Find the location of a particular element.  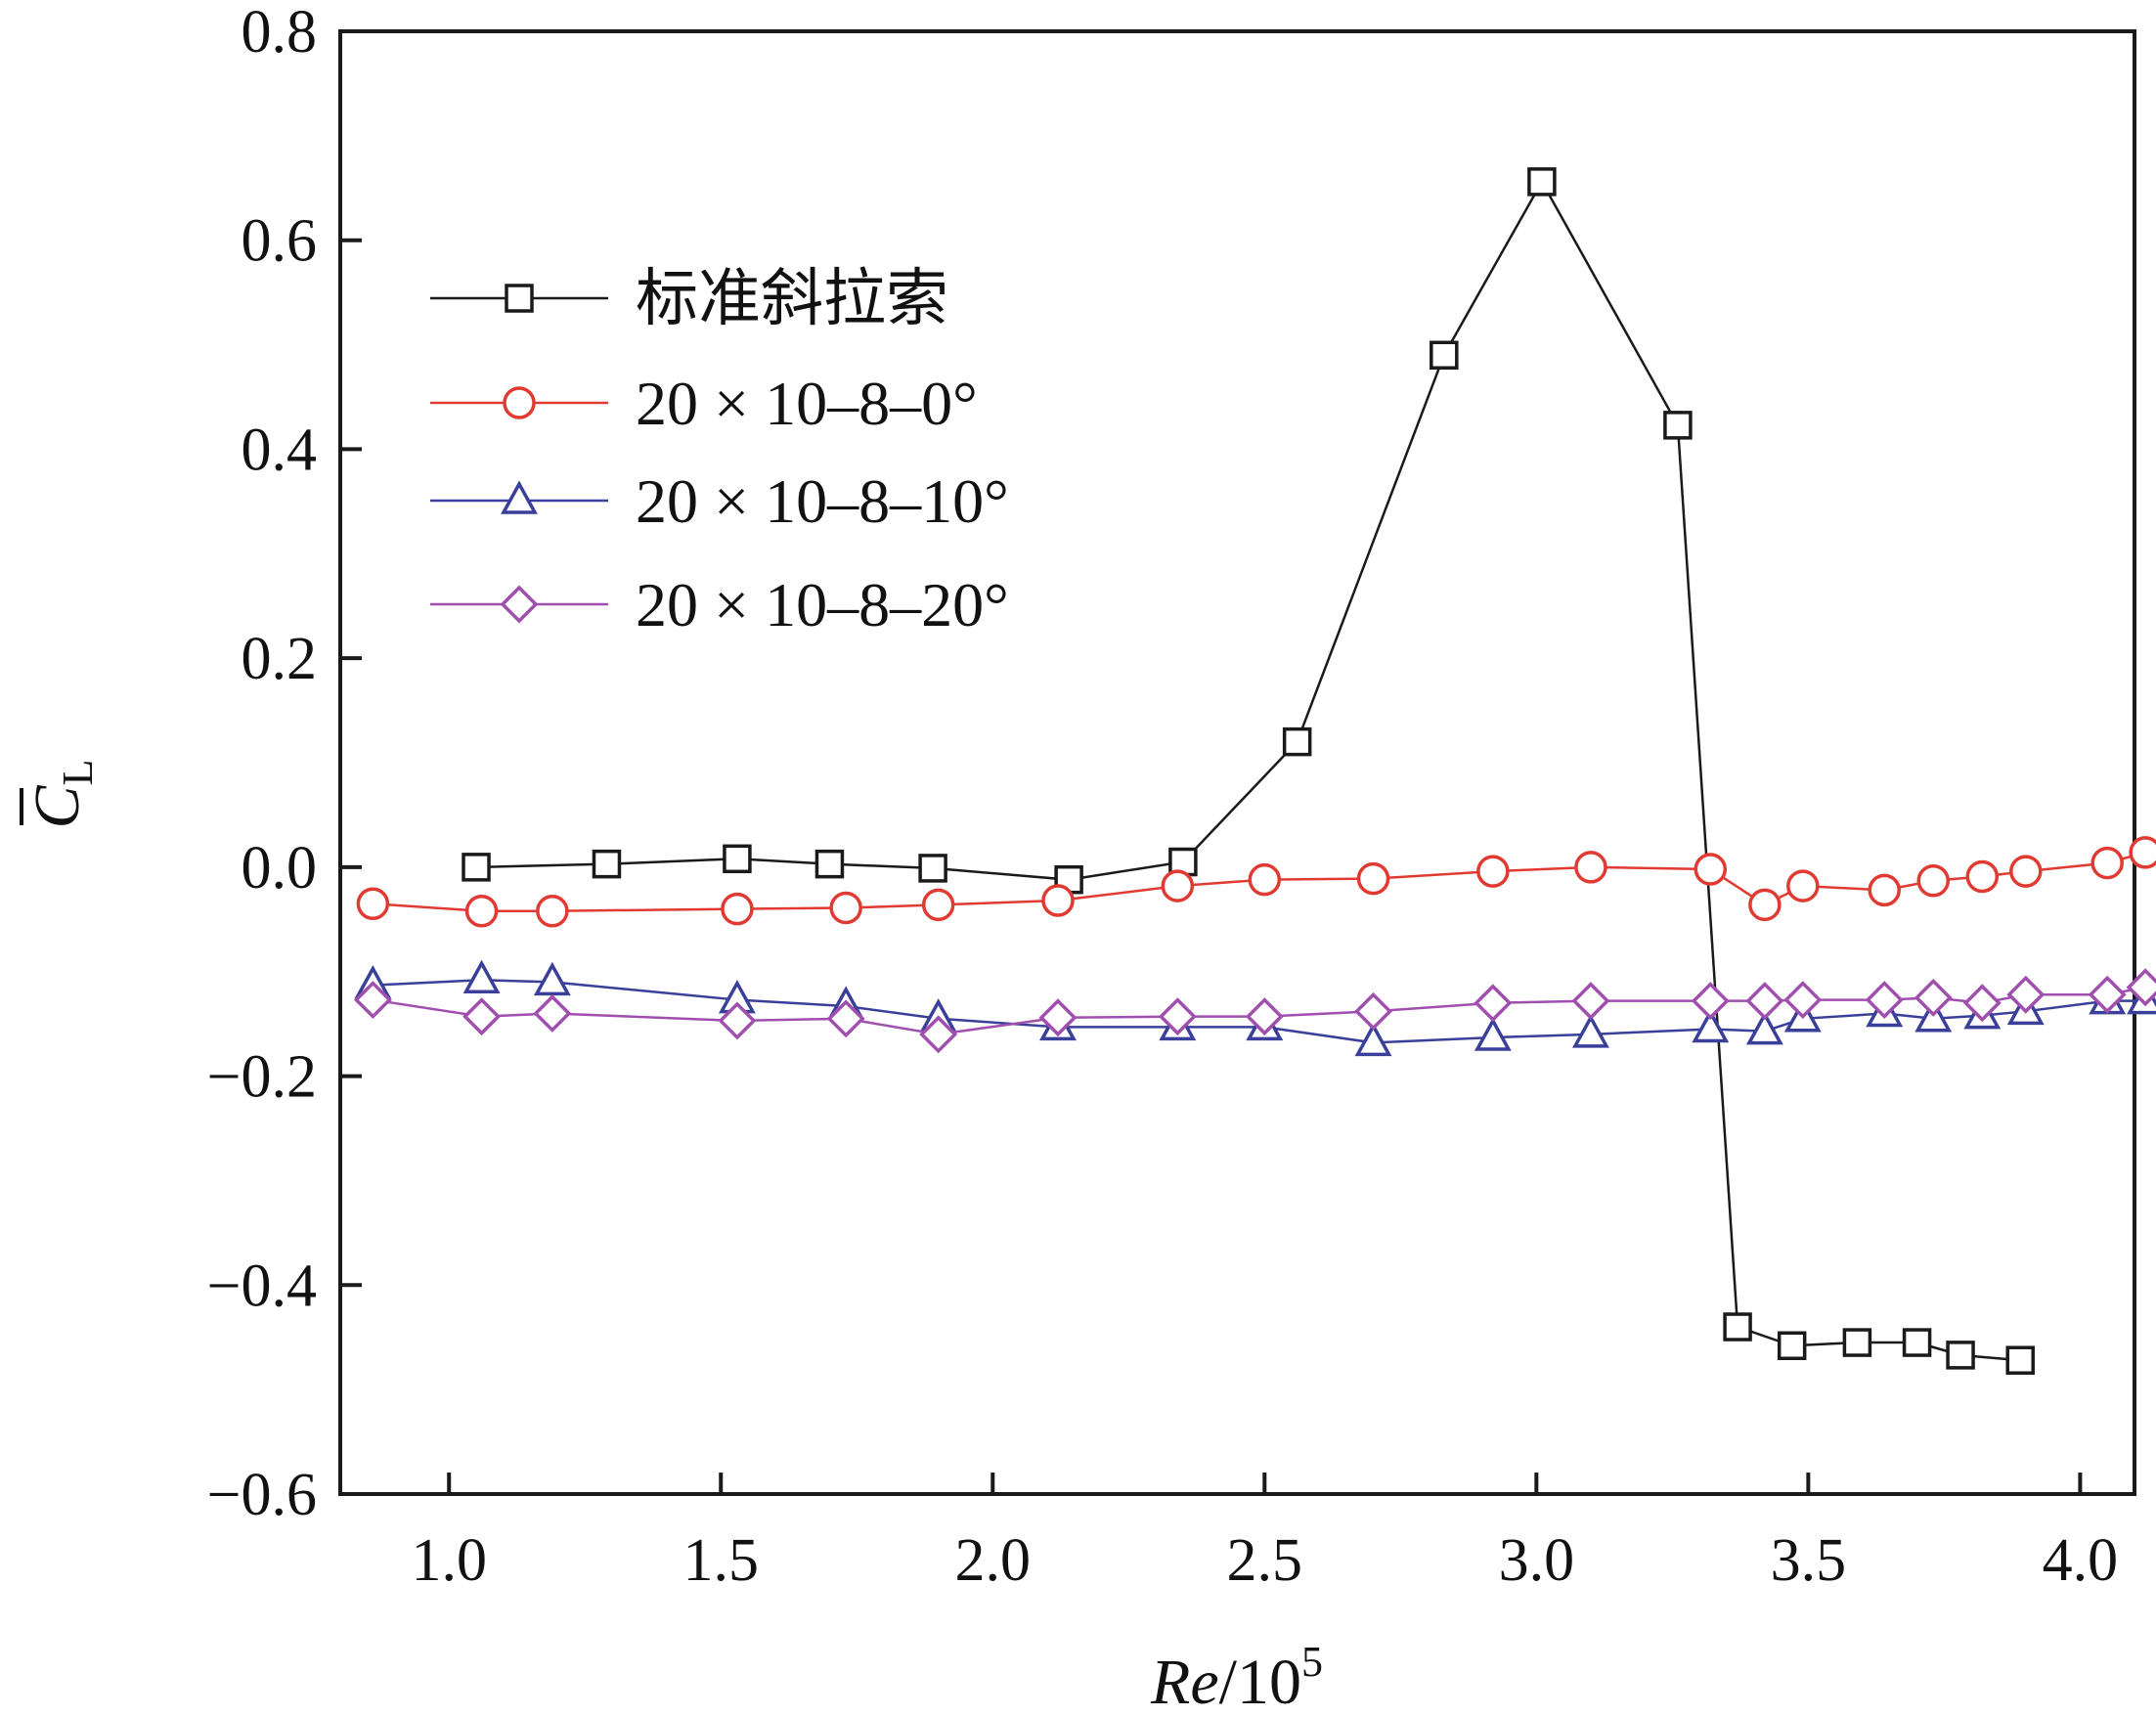

legend-label: 20 × 10–8–10° is located at coordinates (822, 501).